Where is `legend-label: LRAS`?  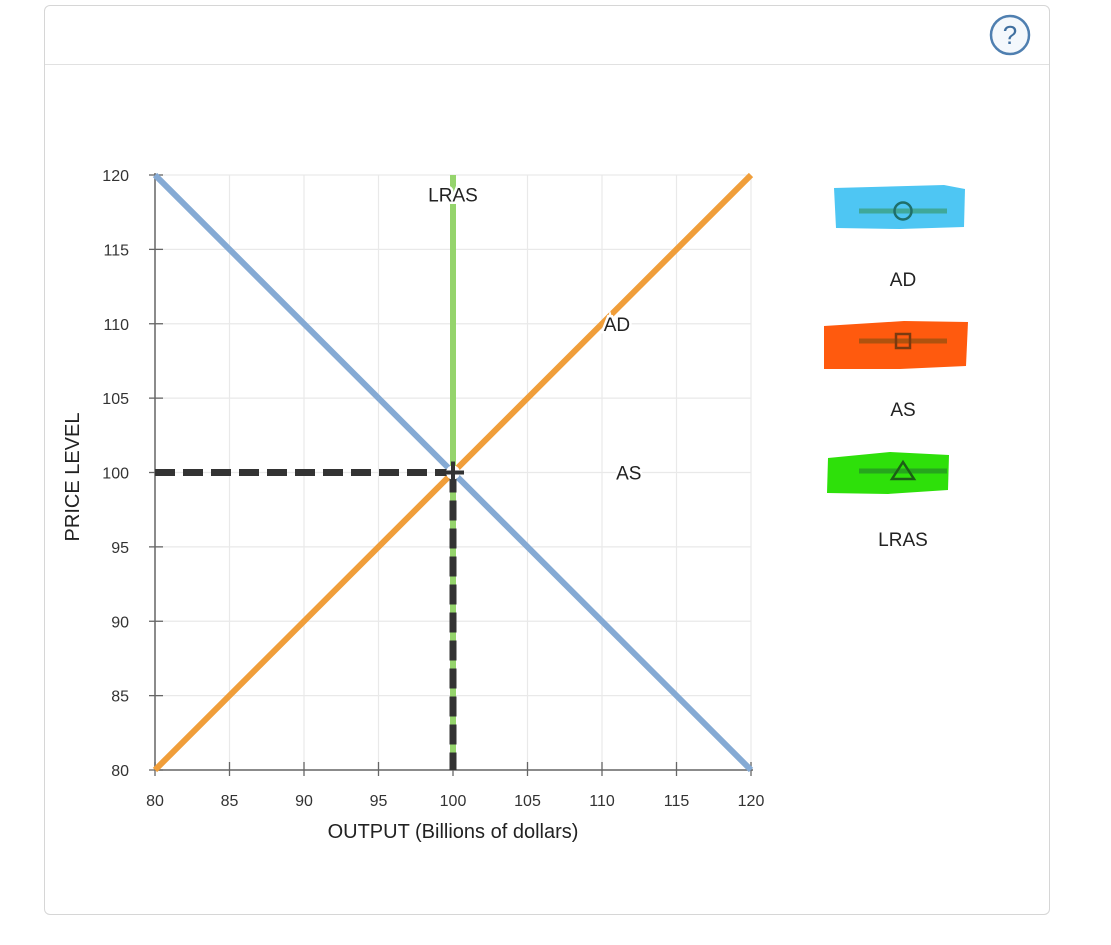
legend-label: LRAS is located at coordinates (903, 540).